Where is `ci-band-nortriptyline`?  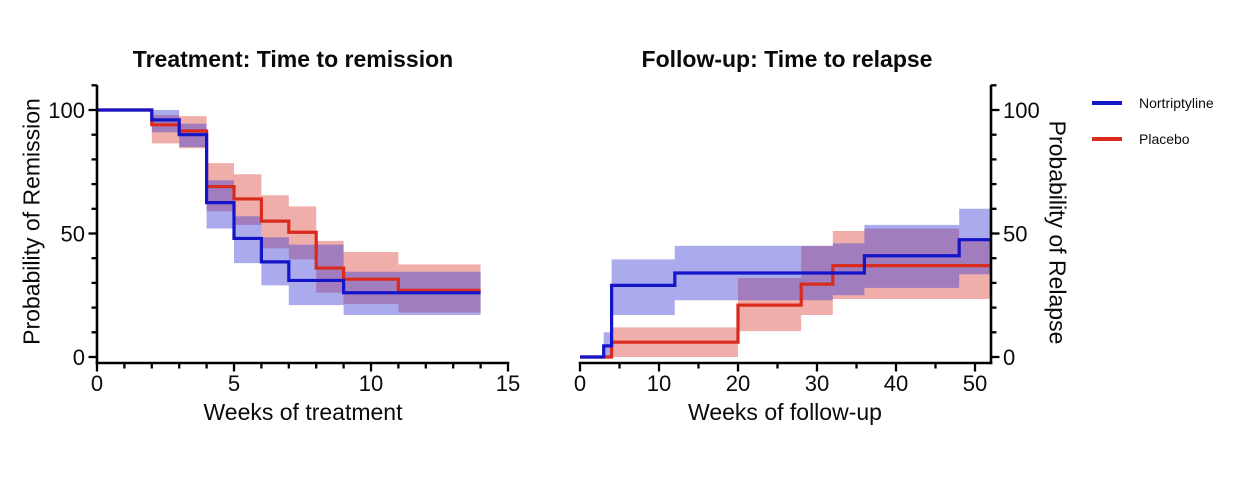 ci-band-nortriptyline is located at coordinates (797, 282).